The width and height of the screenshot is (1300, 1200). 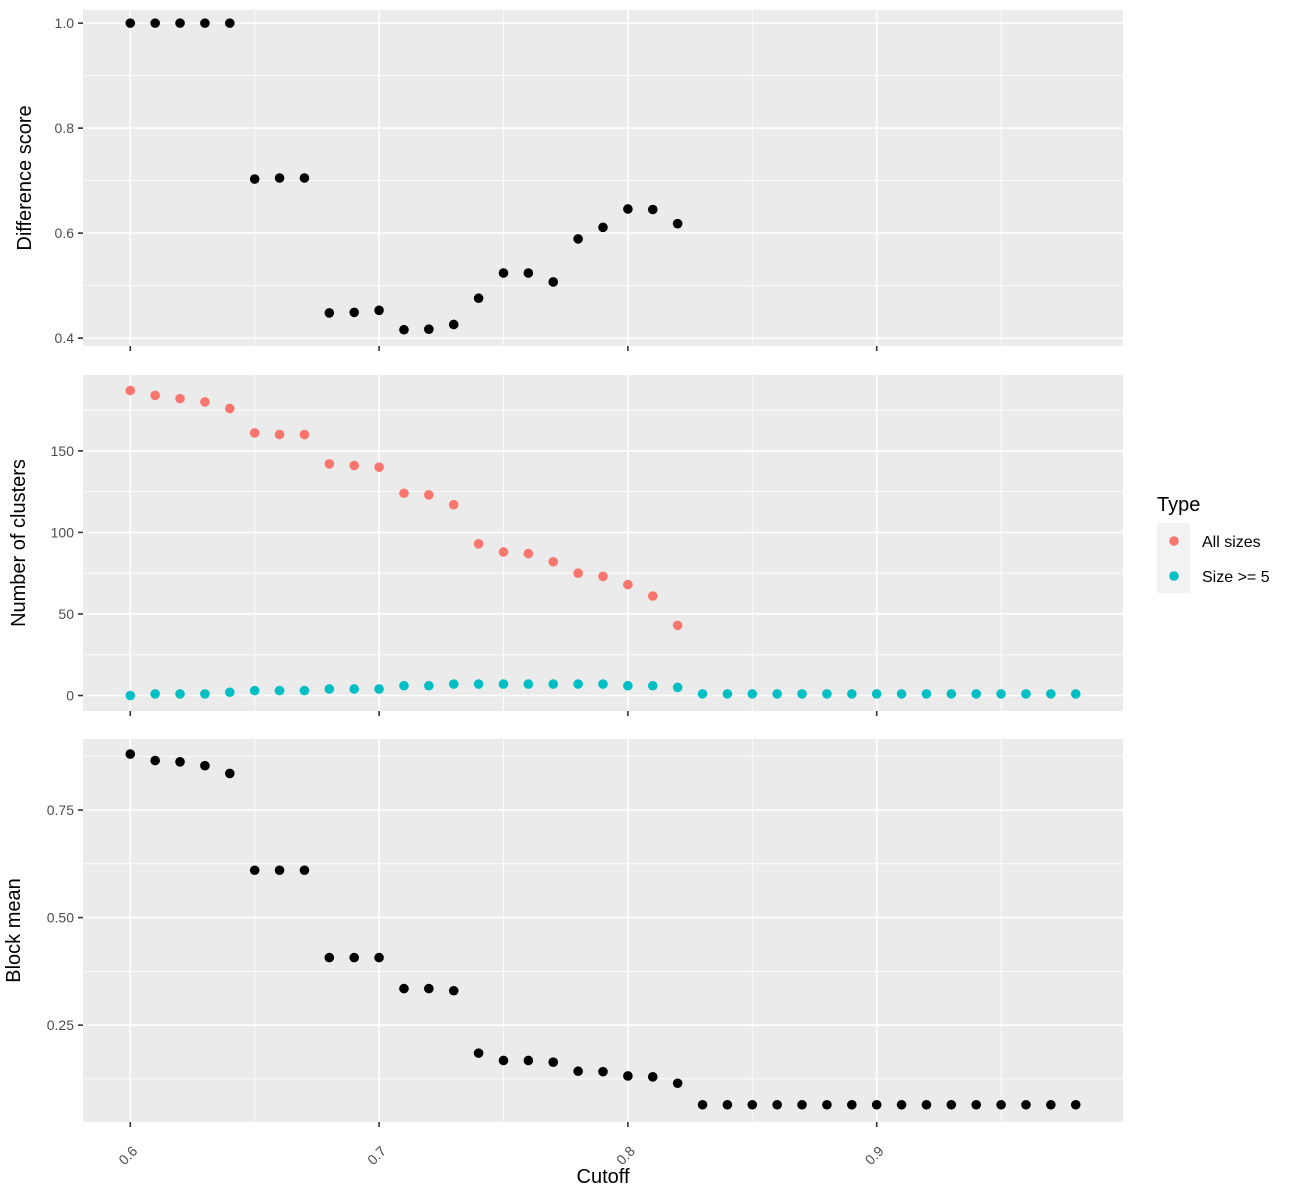 What do you see at coordinates (1178, 505) in the screenshot?
I see `legend-title: Type` at bounding box center [1178, 505].